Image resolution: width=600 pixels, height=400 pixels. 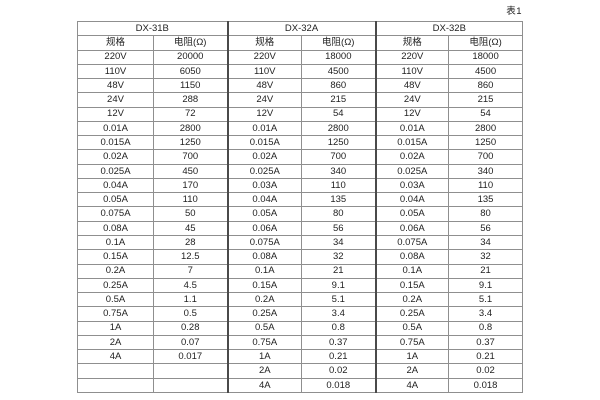 What do you see at coordinates (339, 171) in the screenshot?
I see `resistance-cell: 340` at bounding box center [339, 171].